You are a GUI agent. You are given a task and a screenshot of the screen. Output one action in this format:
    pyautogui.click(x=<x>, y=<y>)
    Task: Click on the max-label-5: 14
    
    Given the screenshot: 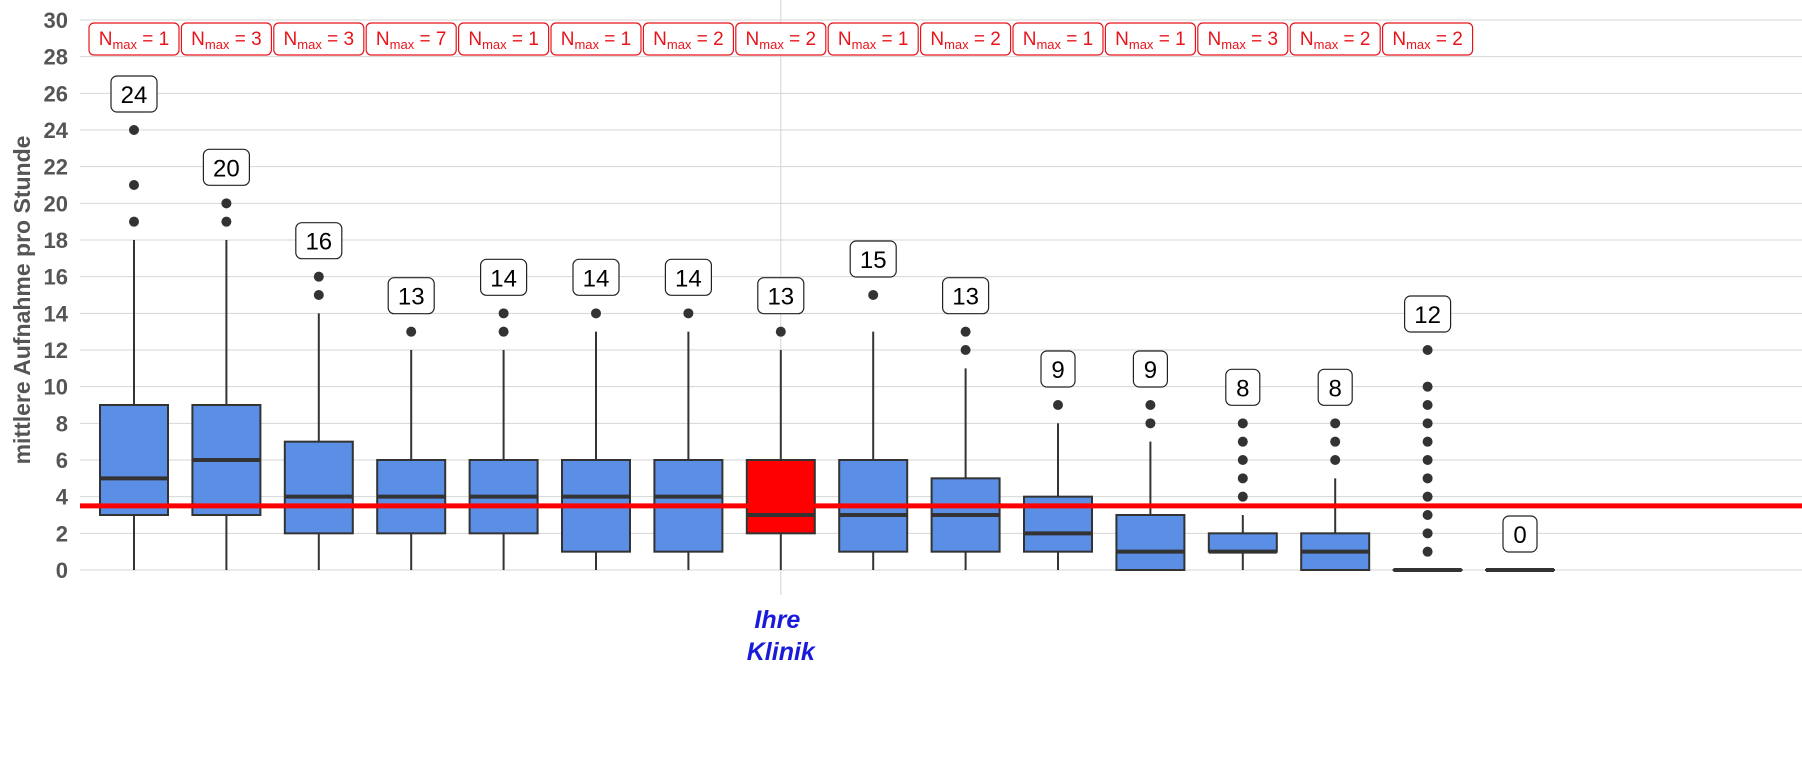 What is the action you would take?
    pyautogui.click(x=504, y=277)
    